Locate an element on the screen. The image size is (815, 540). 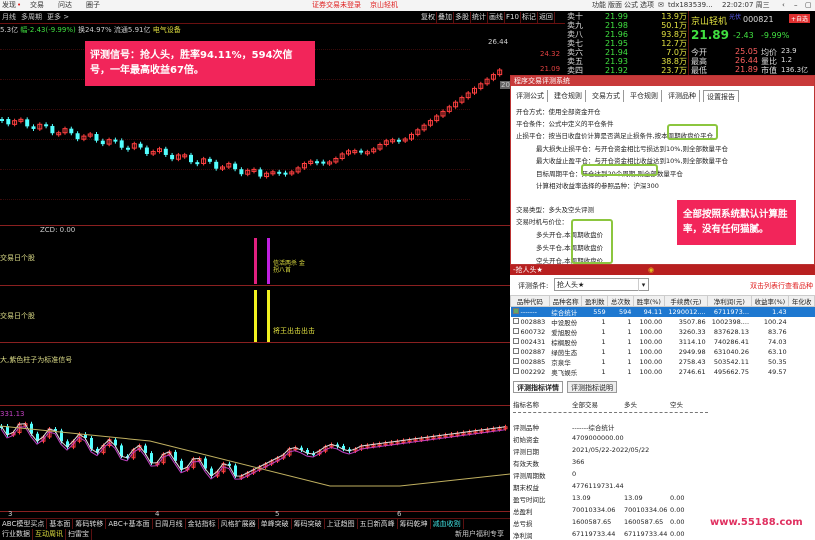
column-header: 品种名称 is located at coordinates (565, 301).